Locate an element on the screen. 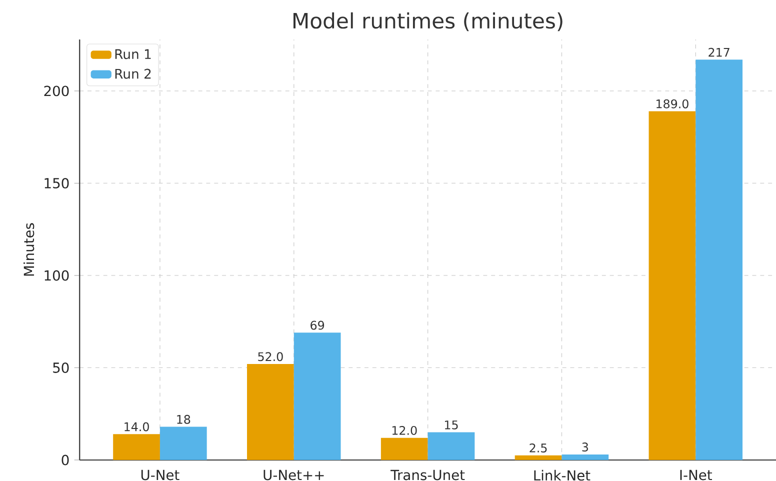 This screenshot has width=776, height=481. data-label: 15 is located at coordinates (451, 425).